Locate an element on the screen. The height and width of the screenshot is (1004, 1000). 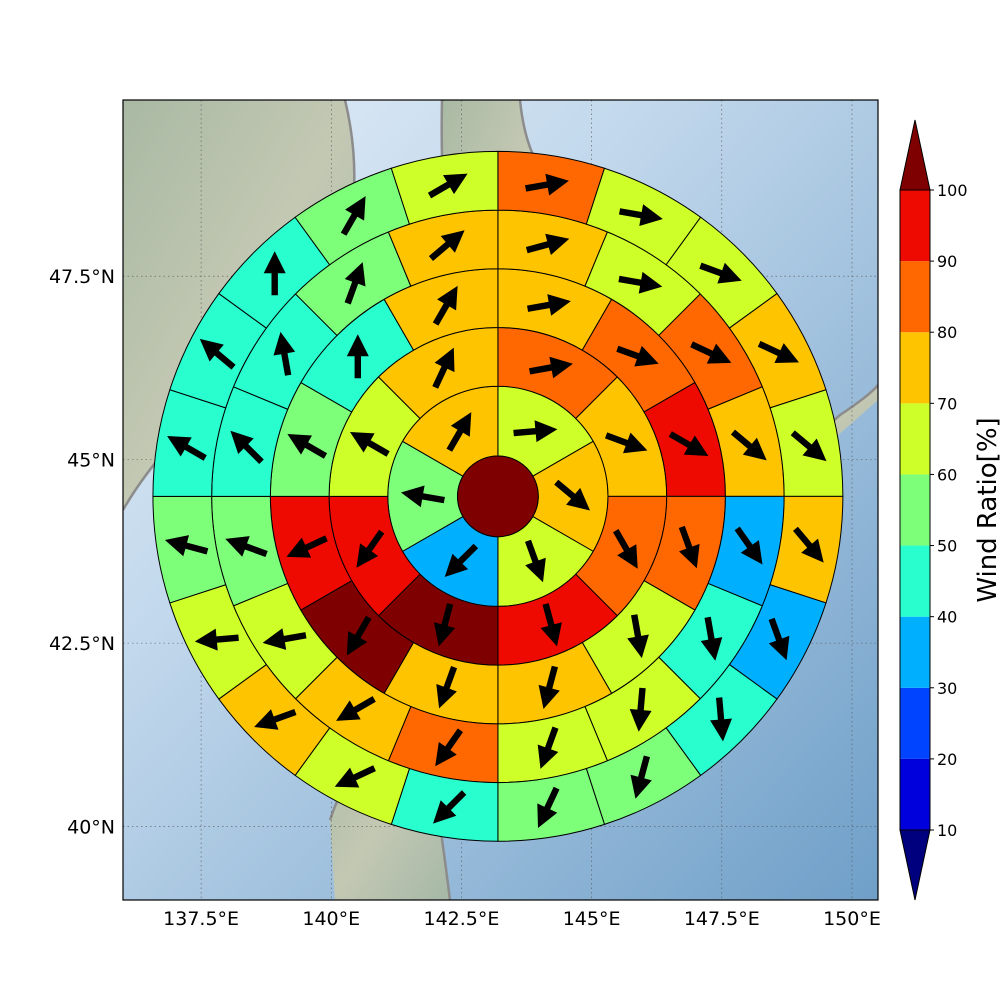
colorbar-tick-label: 10 is located at coordinates (947, 830).